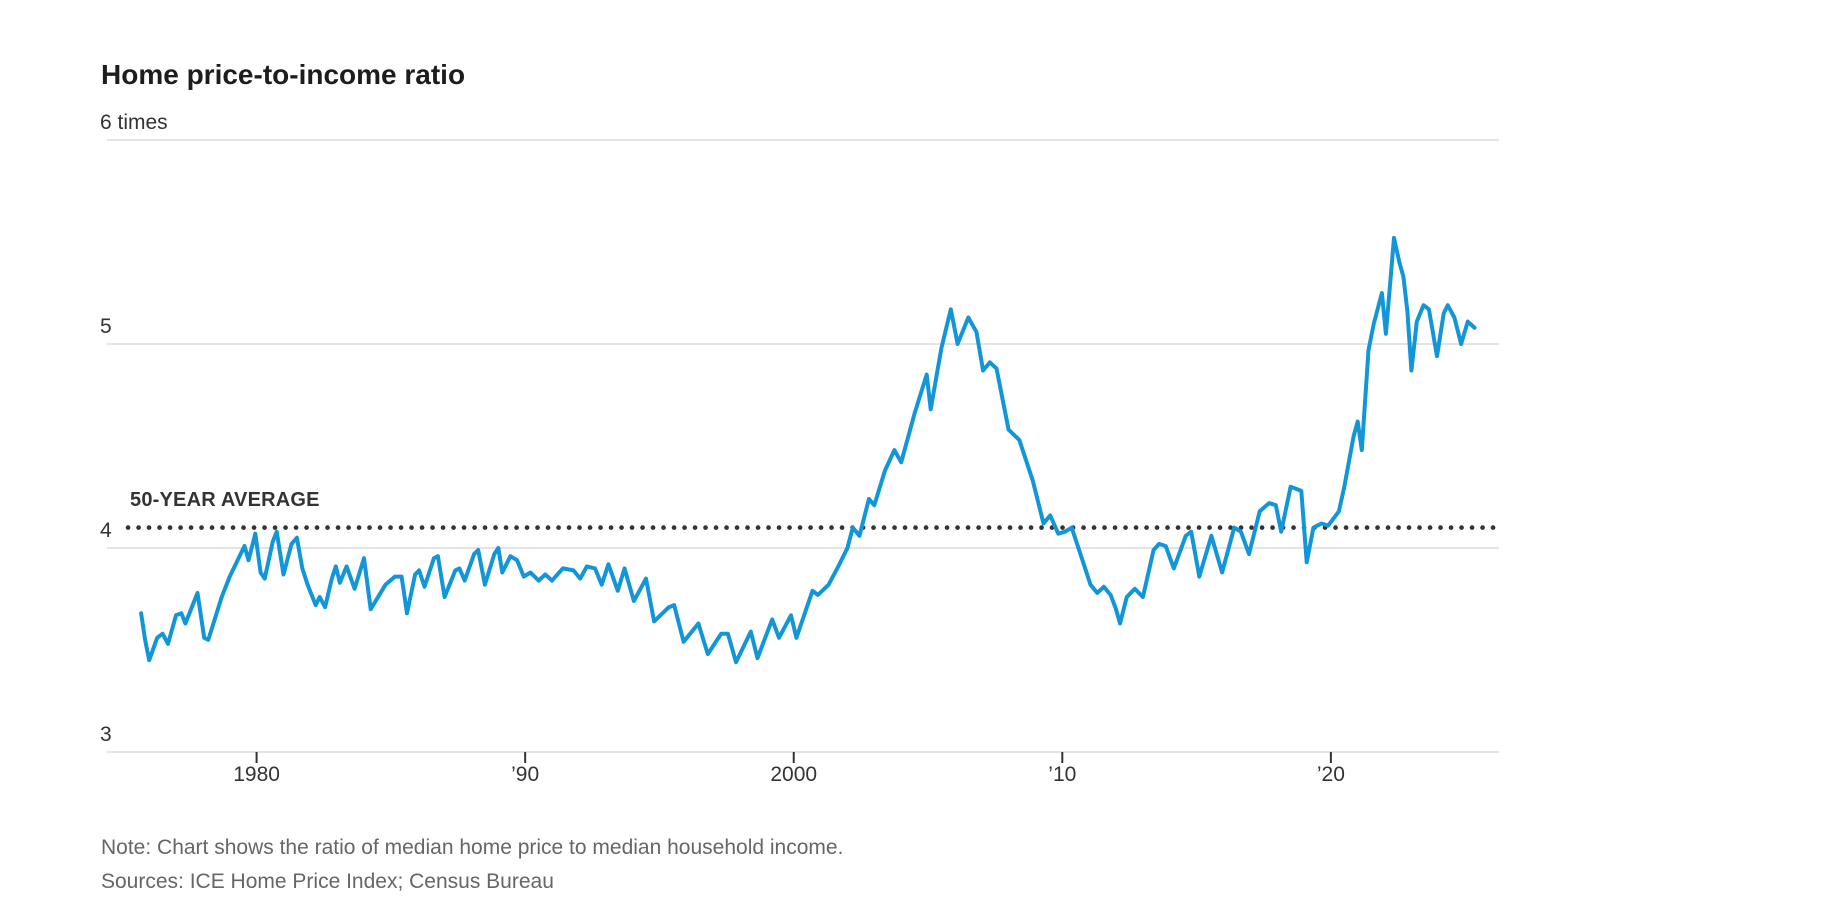  Describe the element at coordinates (256, 774) in the screenshot. I see `x-axis-label-1980: 1980` at that location.